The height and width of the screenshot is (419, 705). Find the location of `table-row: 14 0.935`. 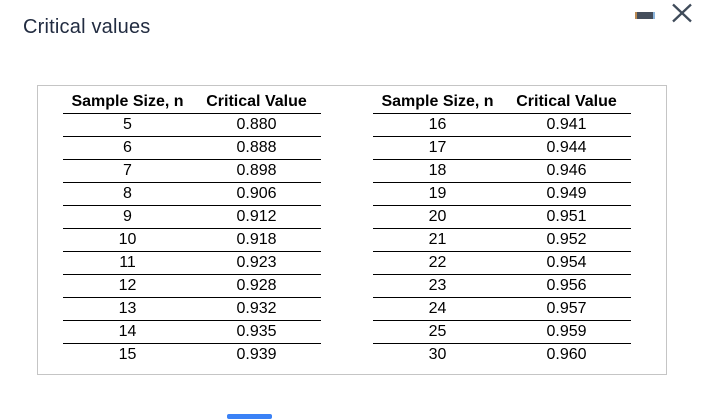

table-row: 14 0.935 is located at coordinates (192, 332).